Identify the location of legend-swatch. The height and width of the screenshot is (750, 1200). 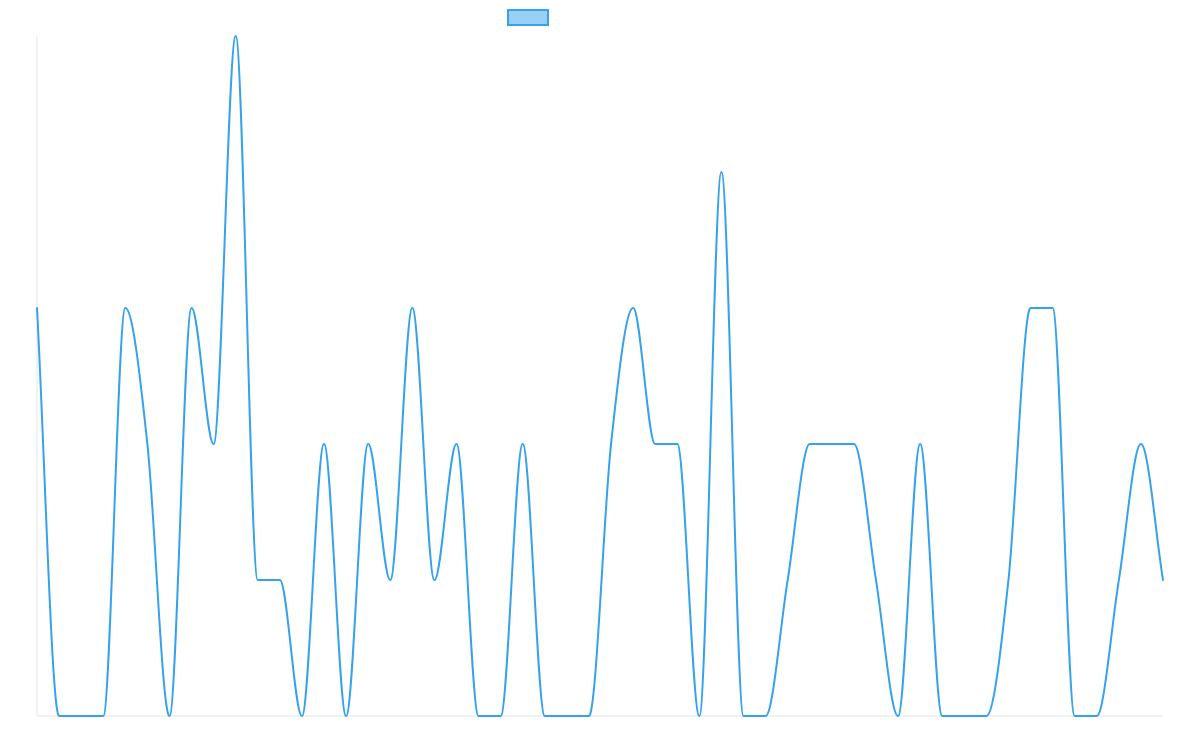
(528, 17).